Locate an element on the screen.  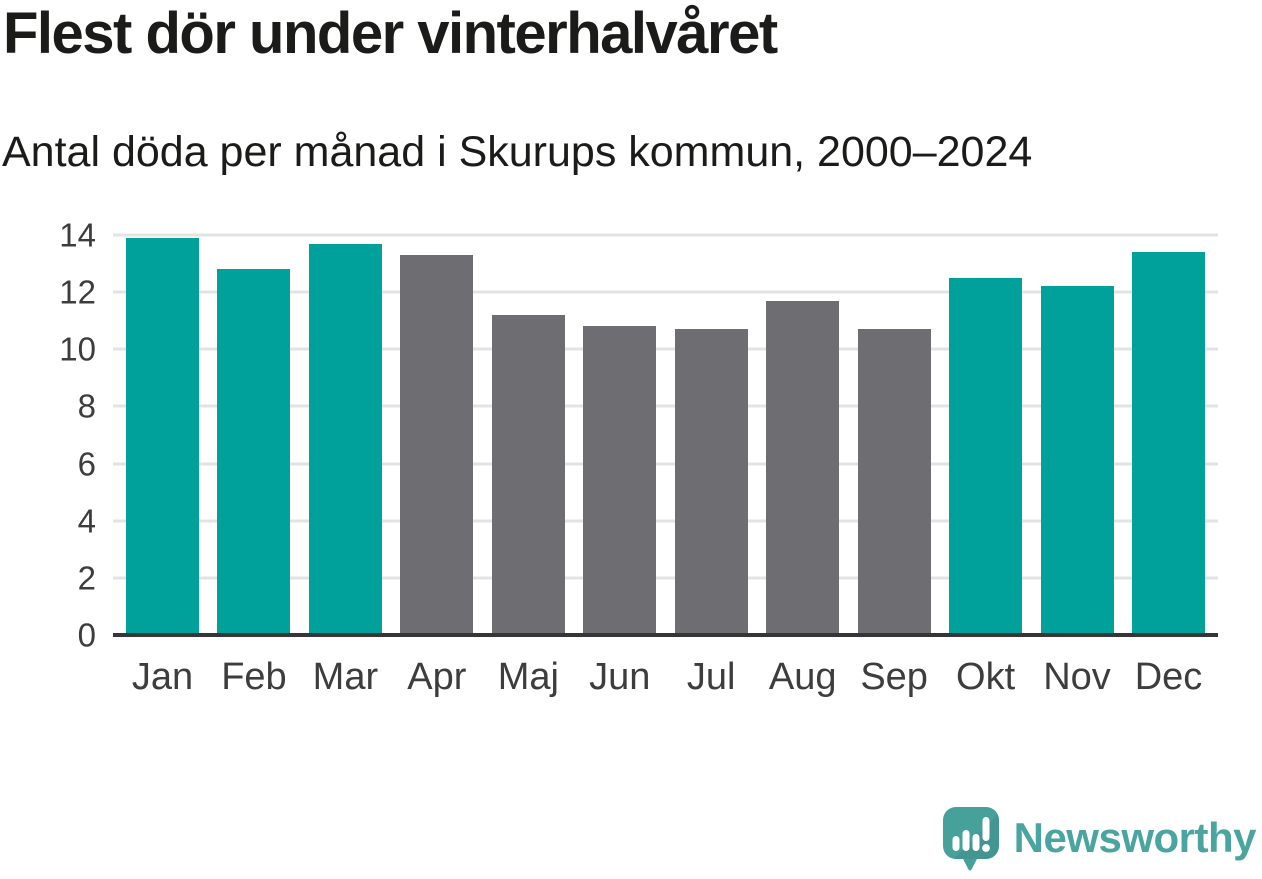
y-axis: 0 2 4 6 8 10 12 14 is located at coordinates (48, 435).